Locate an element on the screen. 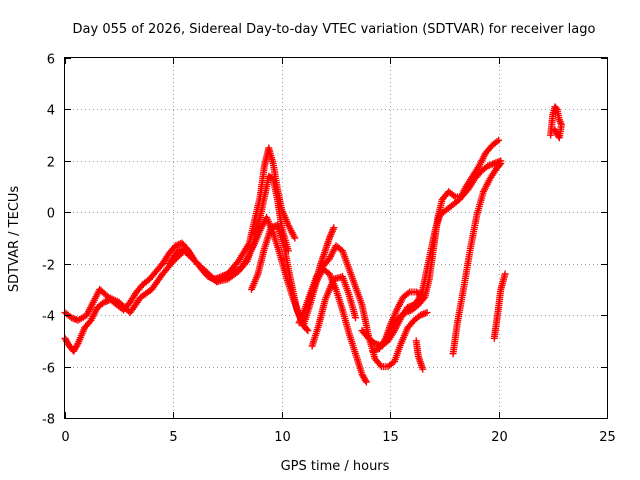  series-track-b is located at coordinates (180, 234).